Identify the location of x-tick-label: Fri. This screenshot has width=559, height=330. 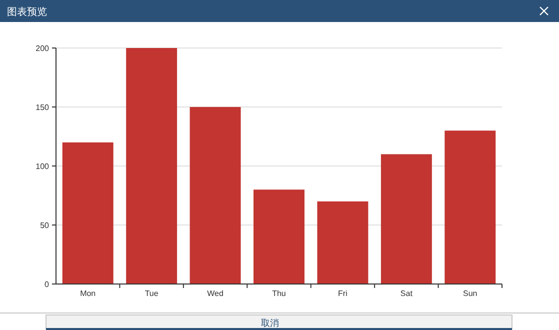
(343, 293).